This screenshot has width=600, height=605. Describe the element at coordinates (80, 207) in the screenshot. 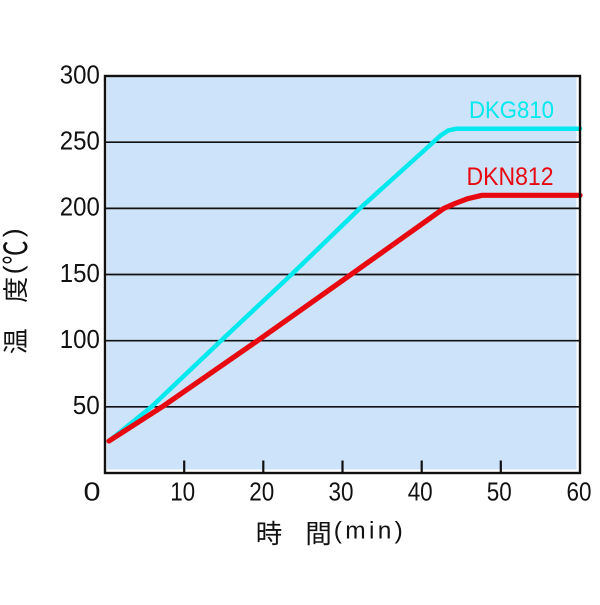

I see `svg-text: 200` at that location.